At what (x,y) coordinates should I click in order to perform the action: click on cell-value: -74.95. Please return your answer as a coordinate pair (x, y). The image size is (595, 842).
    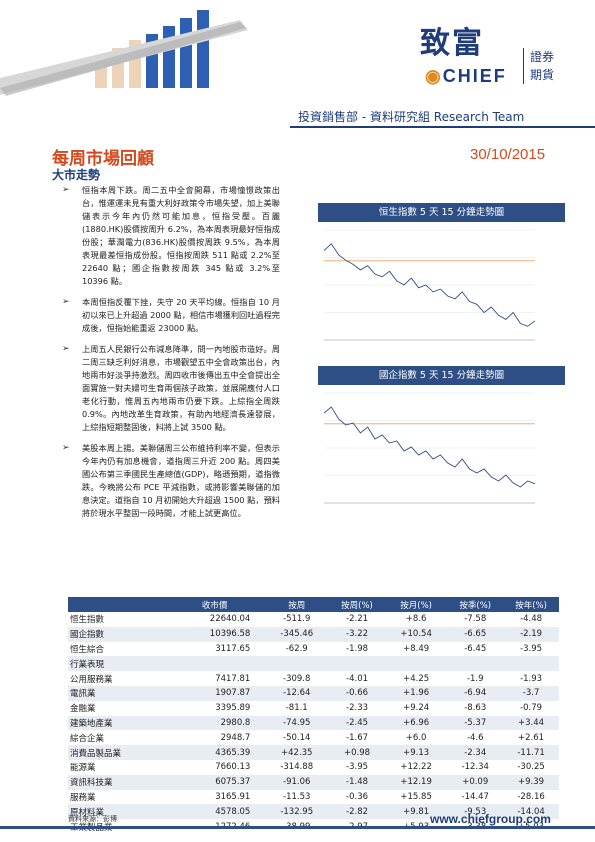
    Looking at the image, I should click on (297, 723).